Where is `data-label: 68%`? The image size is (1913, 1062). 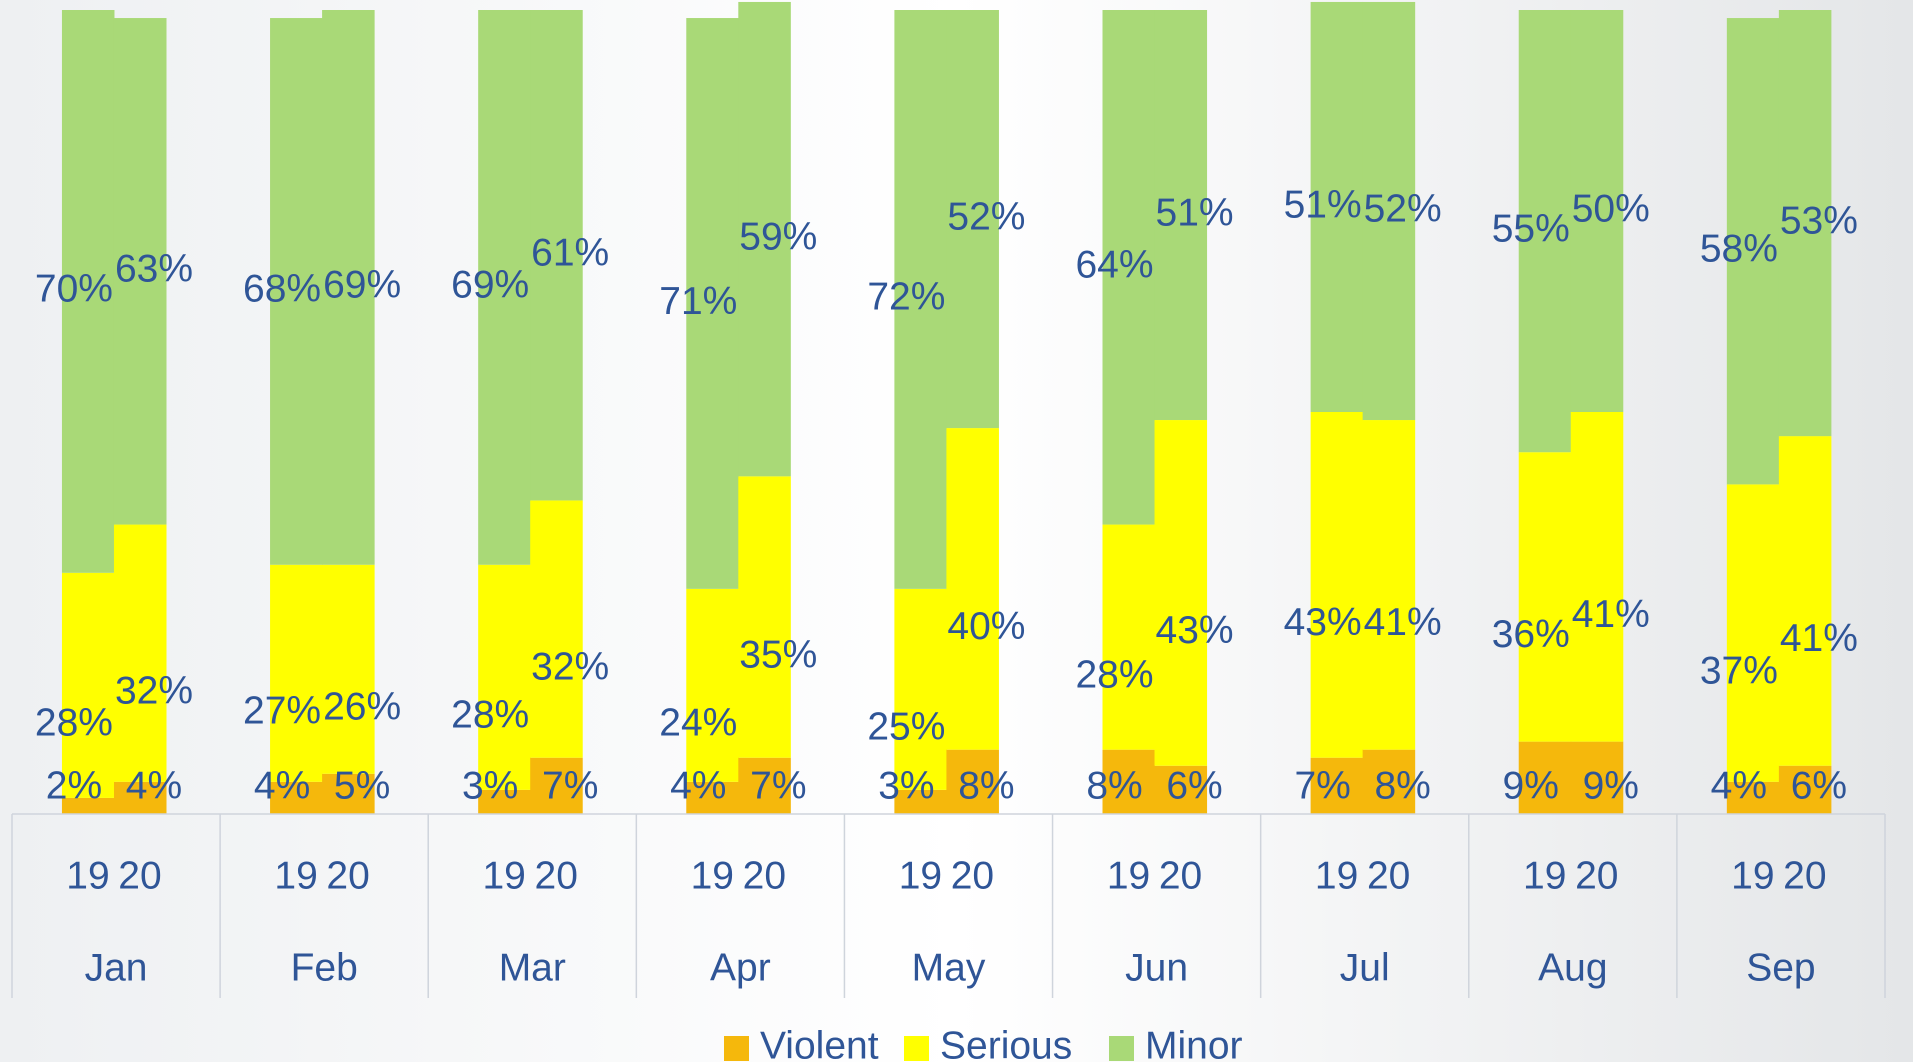 data-label: 68% is located at coordinates (282, 289).